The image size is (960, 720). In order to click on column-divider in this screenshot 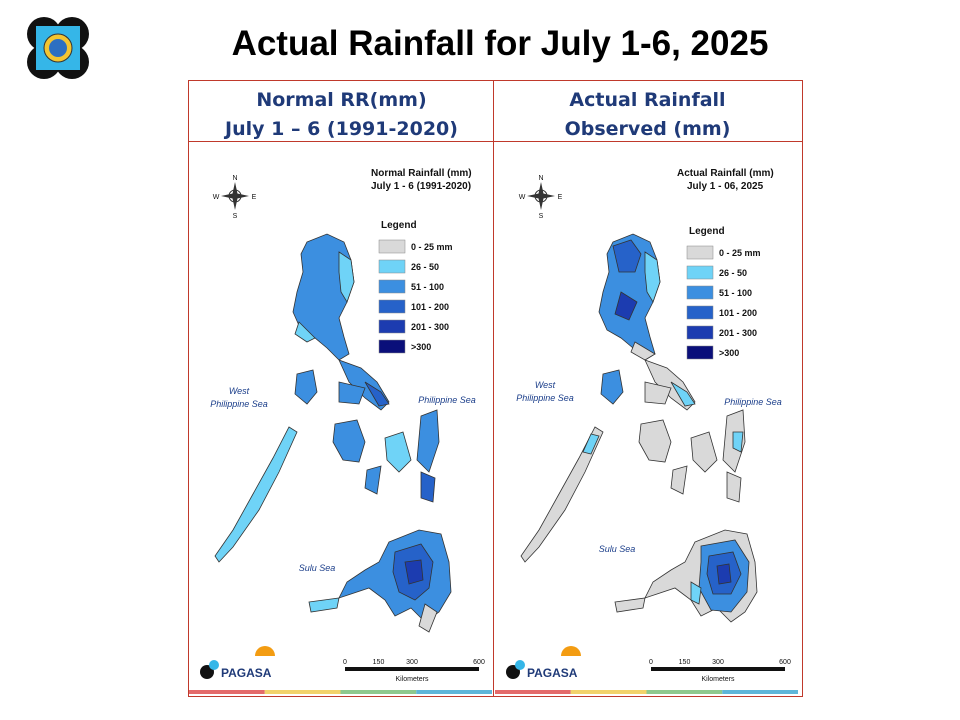, I will do `click(493, 388)`.